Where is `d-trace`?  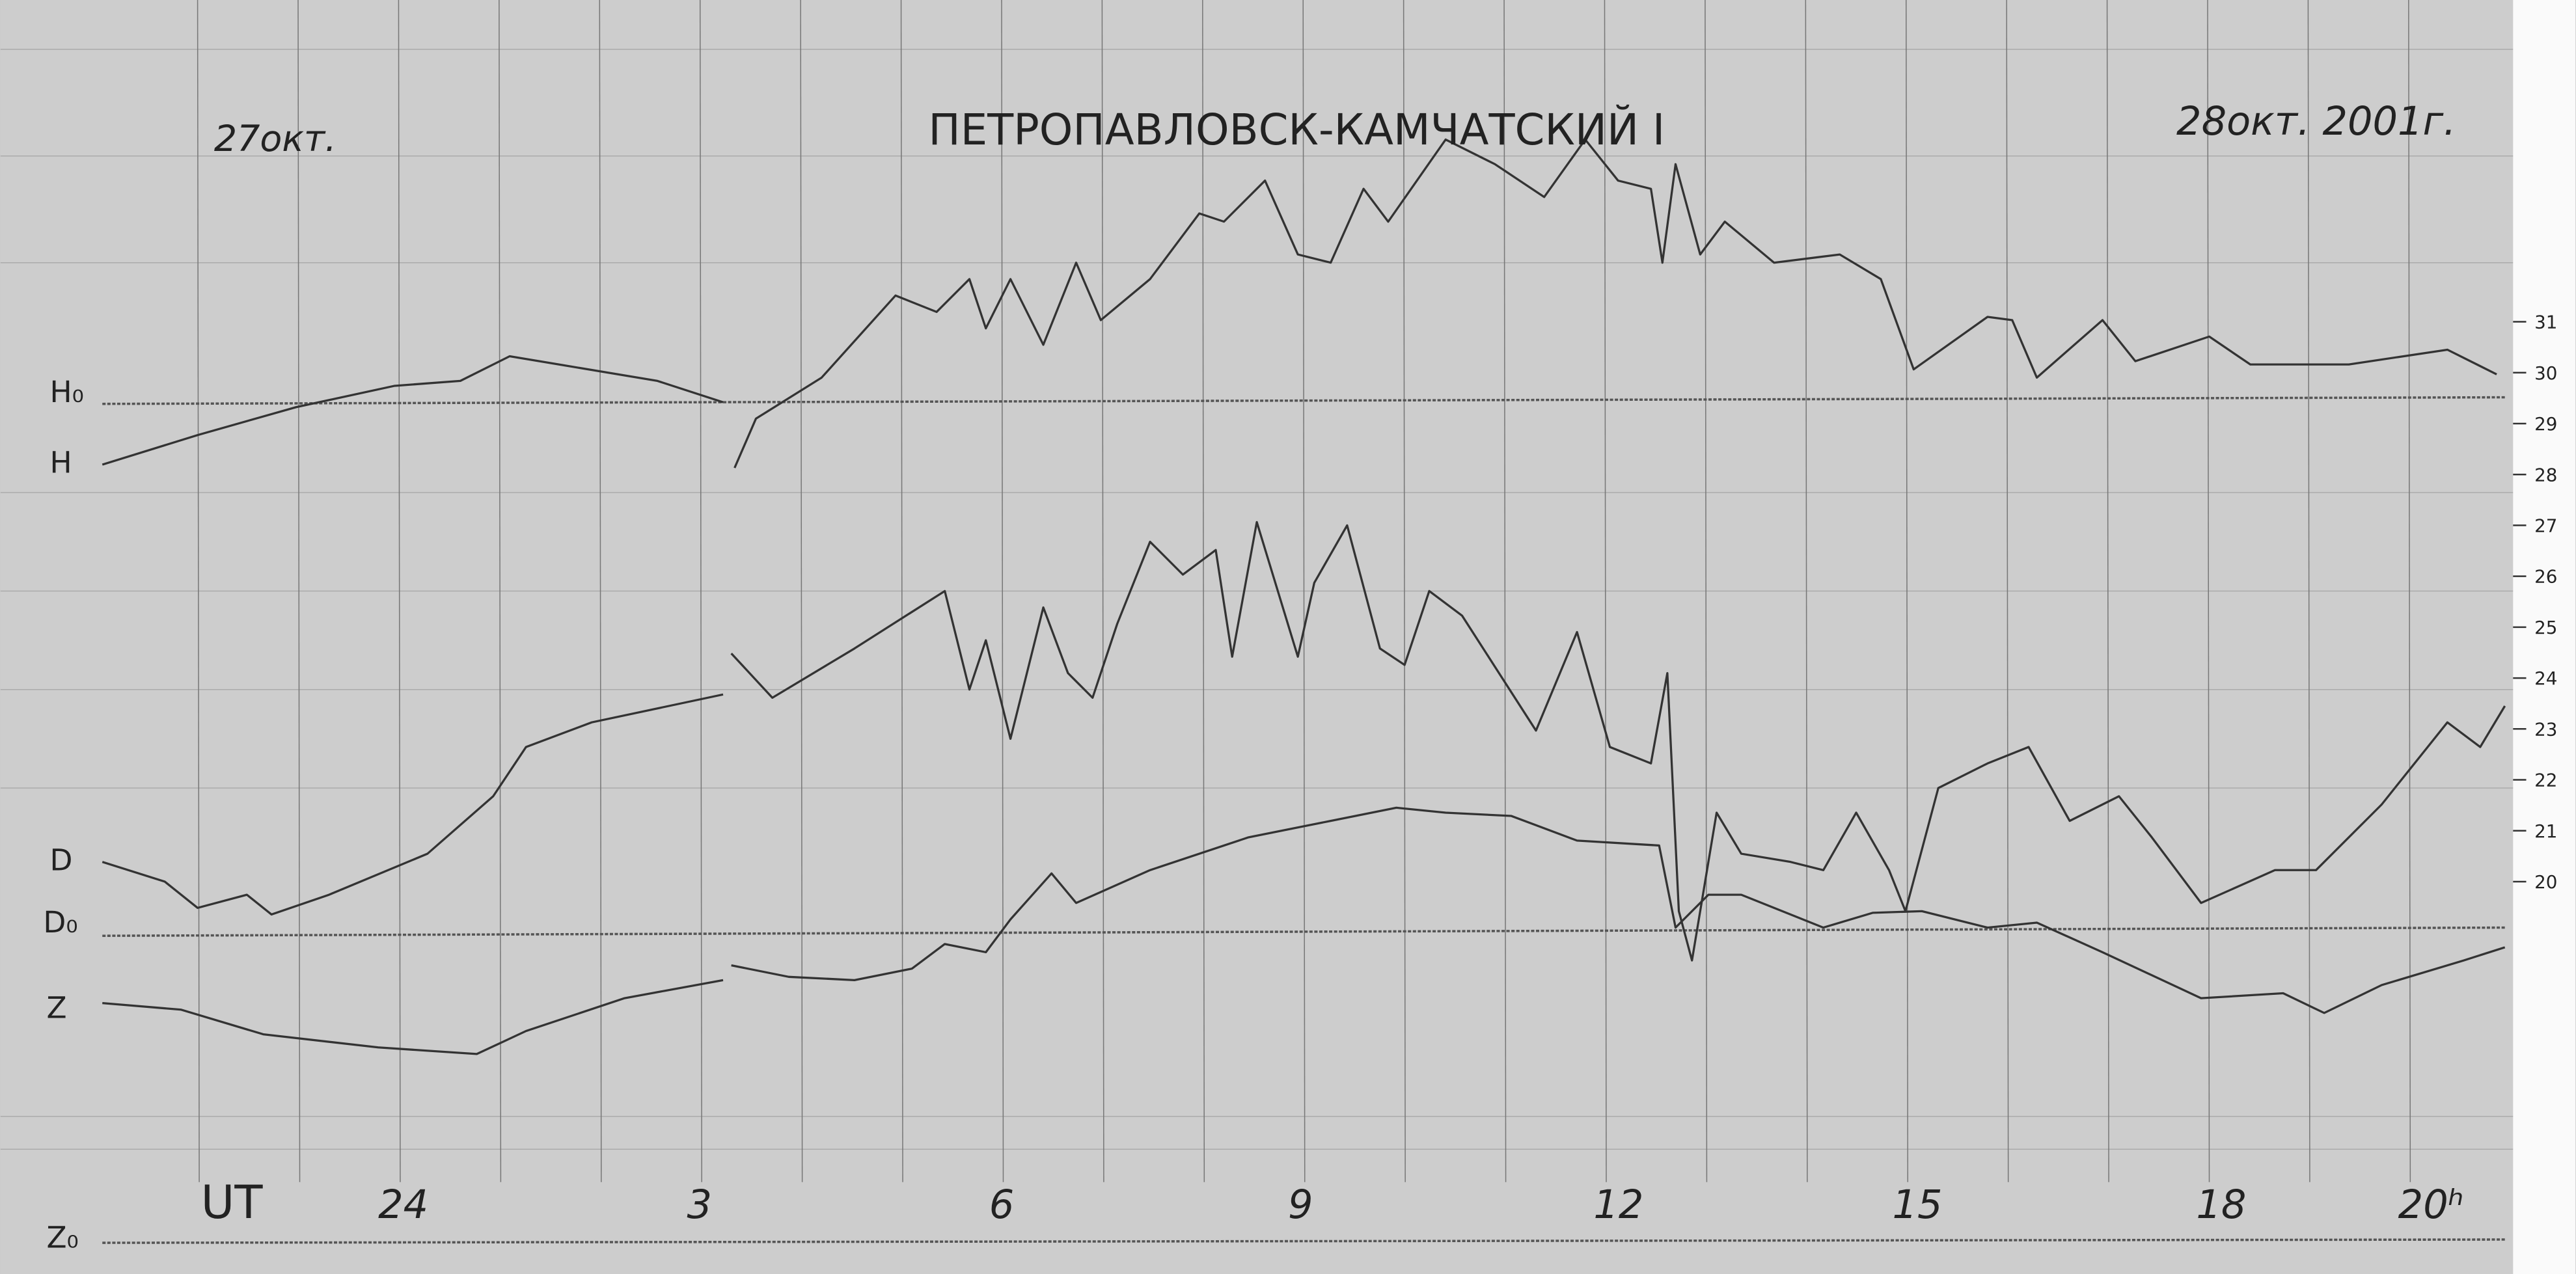
d-trace is located at coordinates (413, 804).